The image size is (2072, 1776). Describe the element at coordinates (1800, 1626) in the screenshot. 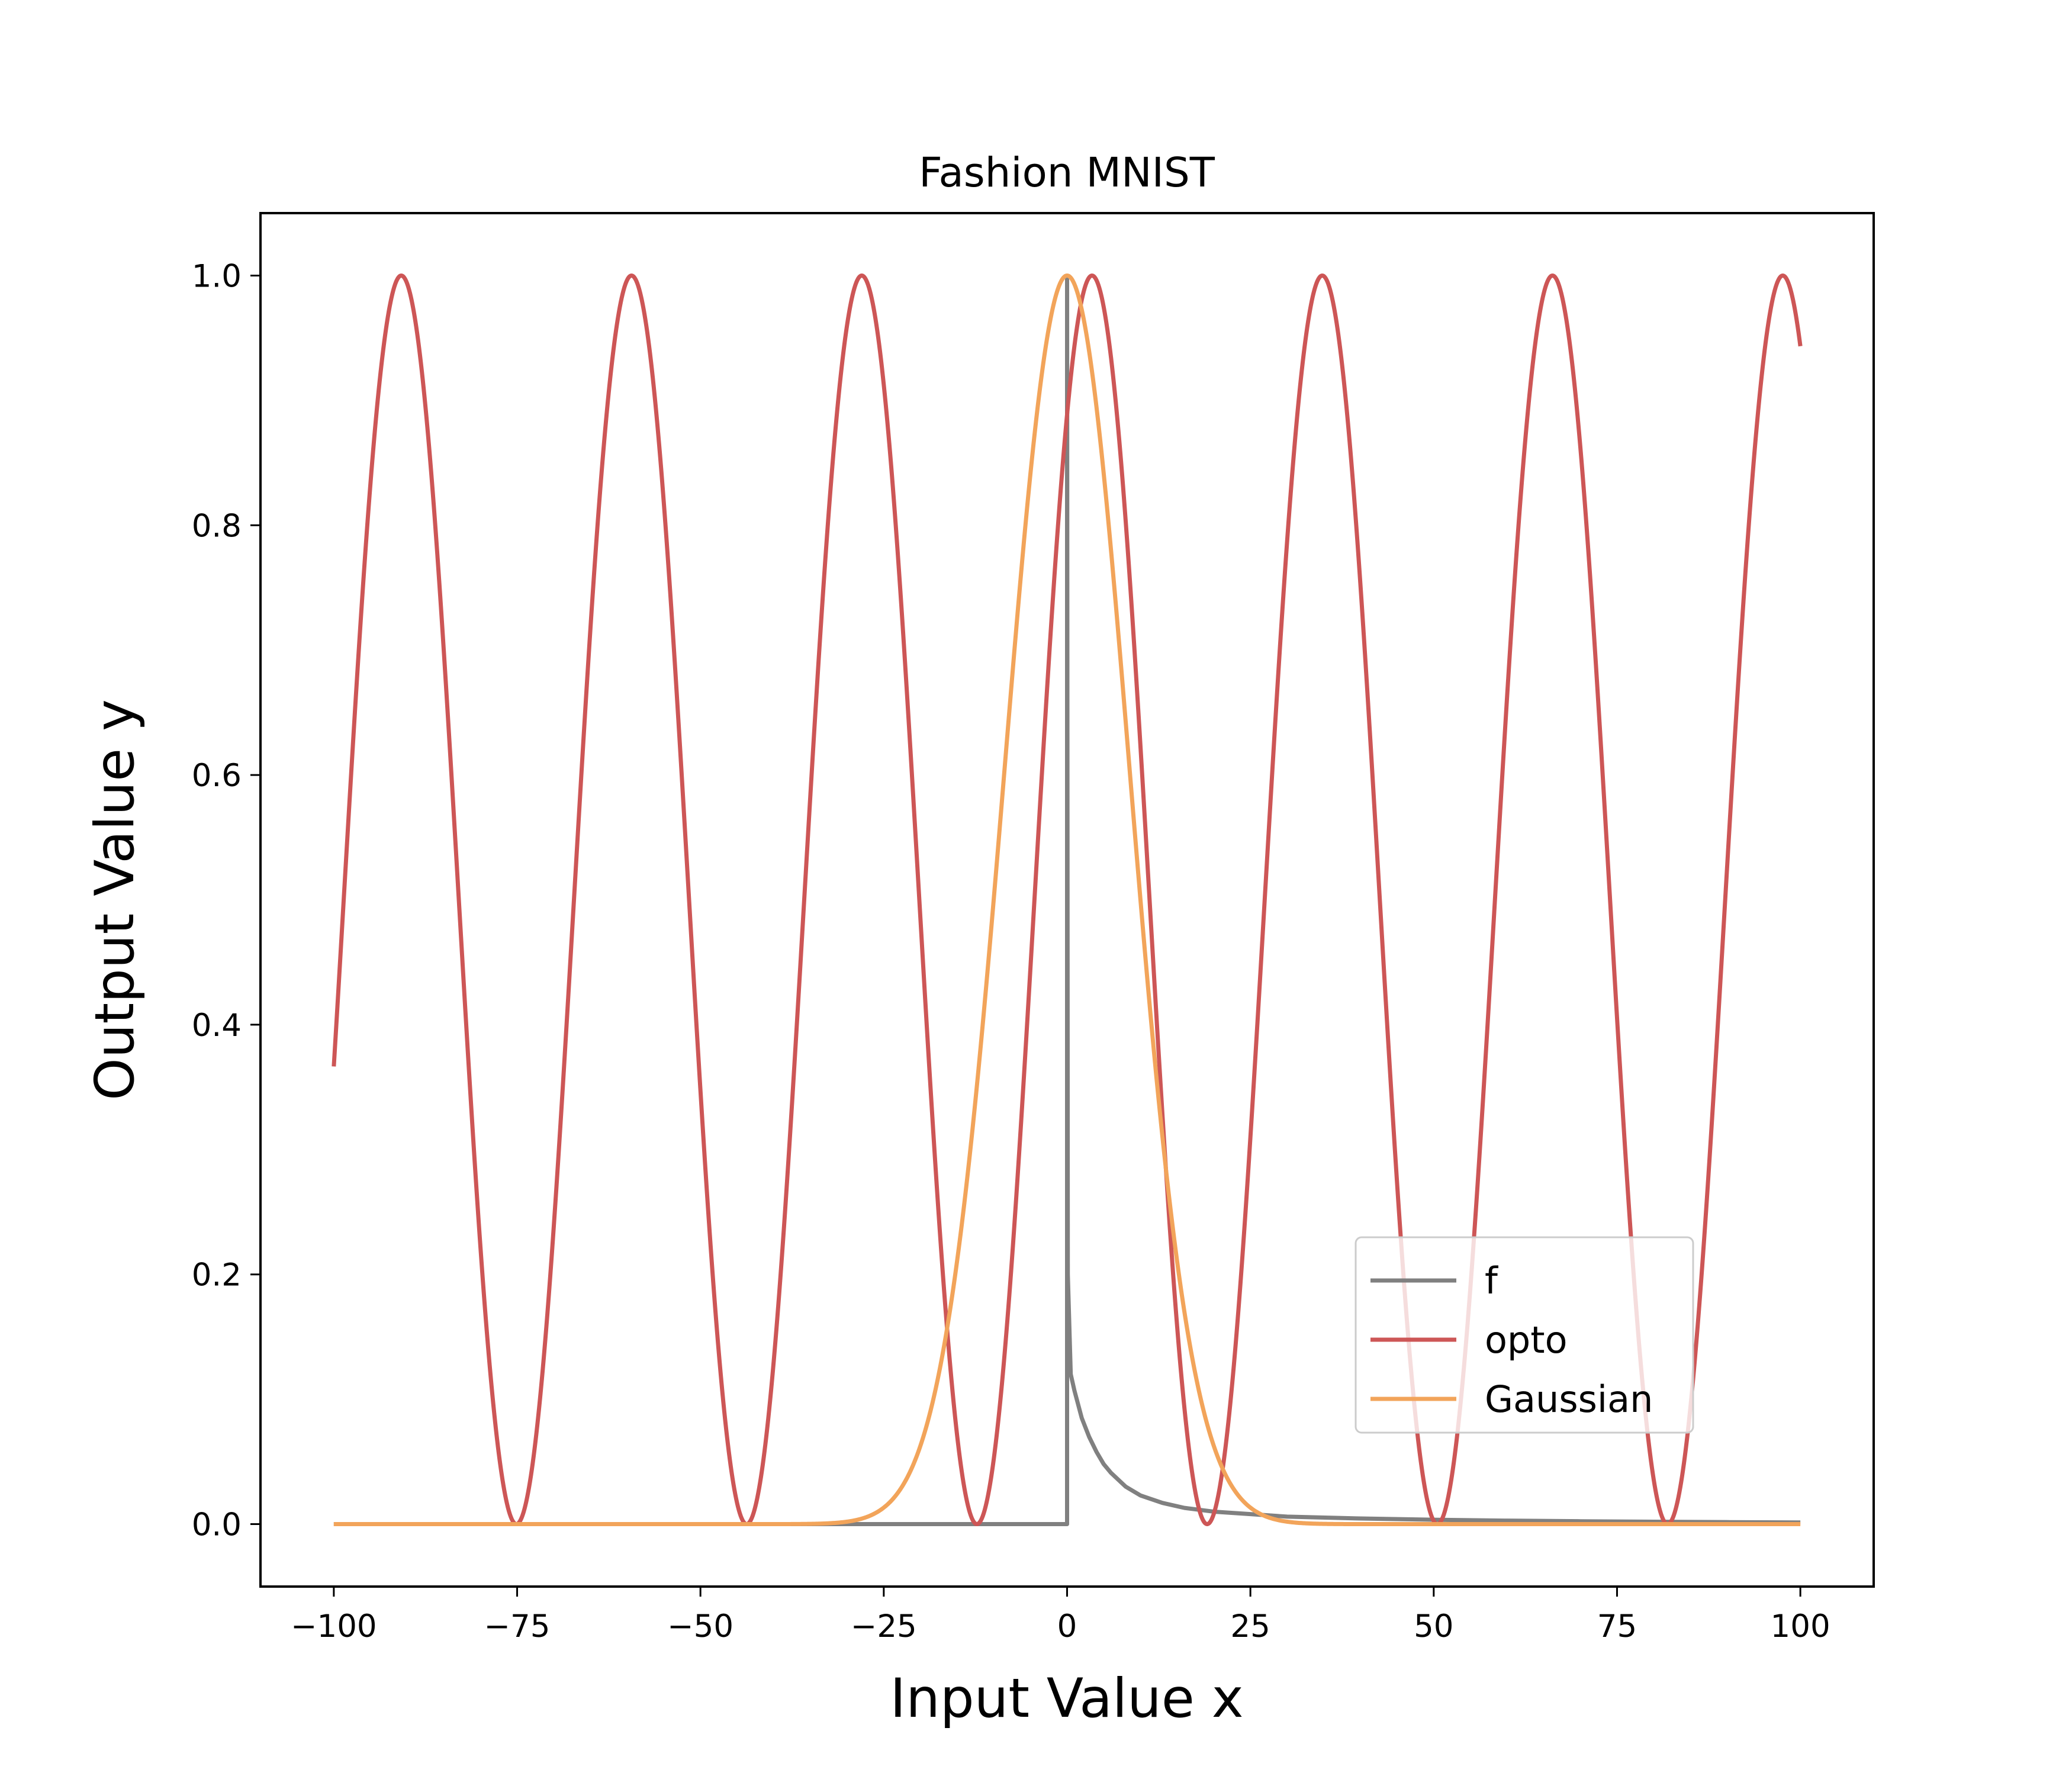

I see `x-tick-label: 100` at that location.